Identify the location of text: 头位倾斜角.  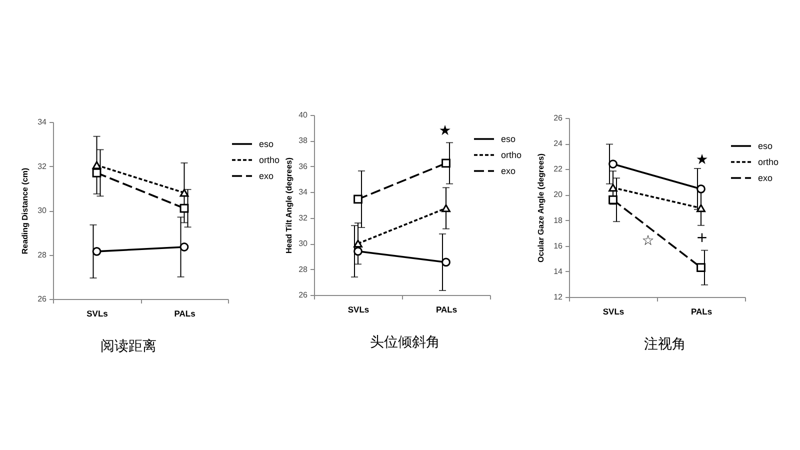
(405, 342).